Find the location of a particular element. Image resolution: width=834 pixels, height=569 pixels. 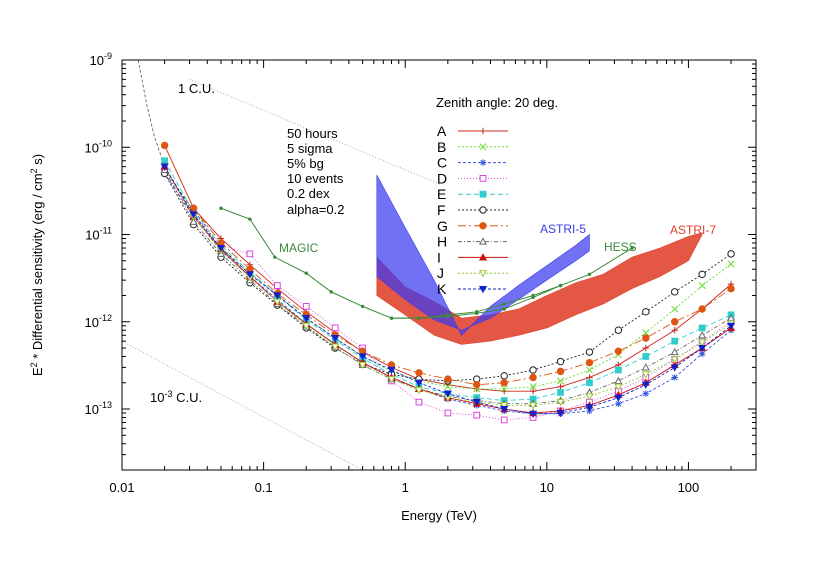

legend-label-i: I is located at coordinates (439, 257).